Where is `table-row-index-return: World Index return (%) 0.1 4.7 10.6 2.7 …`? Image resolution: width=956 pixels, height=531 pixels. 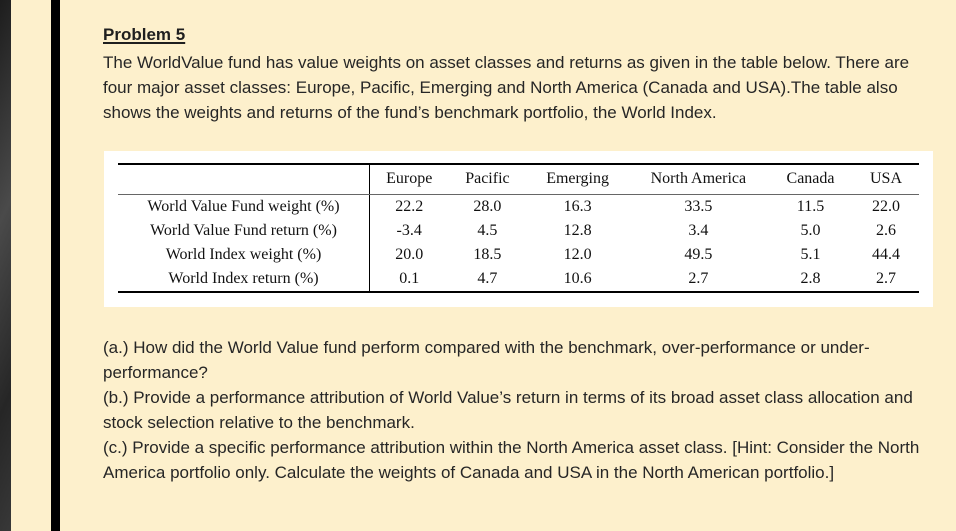 table-row-index-return: World Index return (%) 0.1 4.7 10.6 2.7 … is located at coordinates (518, 279).